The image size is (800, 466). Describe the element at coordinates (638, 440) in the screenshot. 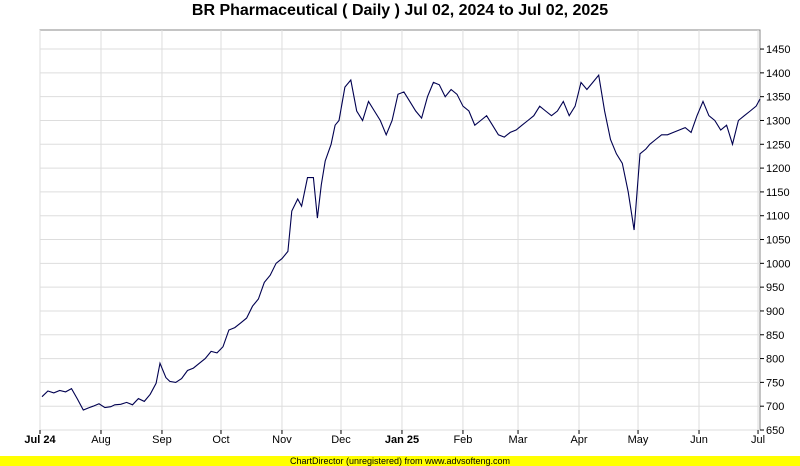

I see `x-tick-label: May` at that location.